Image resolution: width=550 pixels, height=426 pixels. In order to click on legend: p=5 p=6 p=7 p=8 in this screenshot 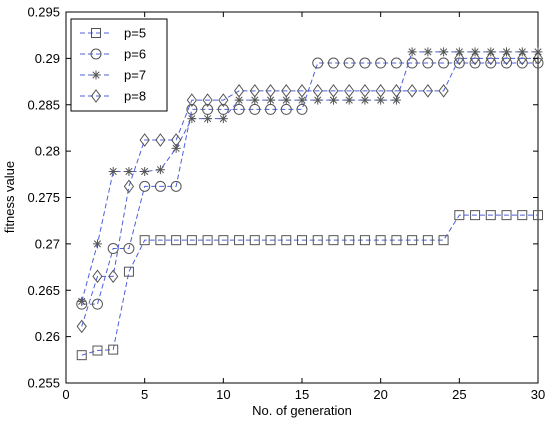, I will do `click(119, 65)`.